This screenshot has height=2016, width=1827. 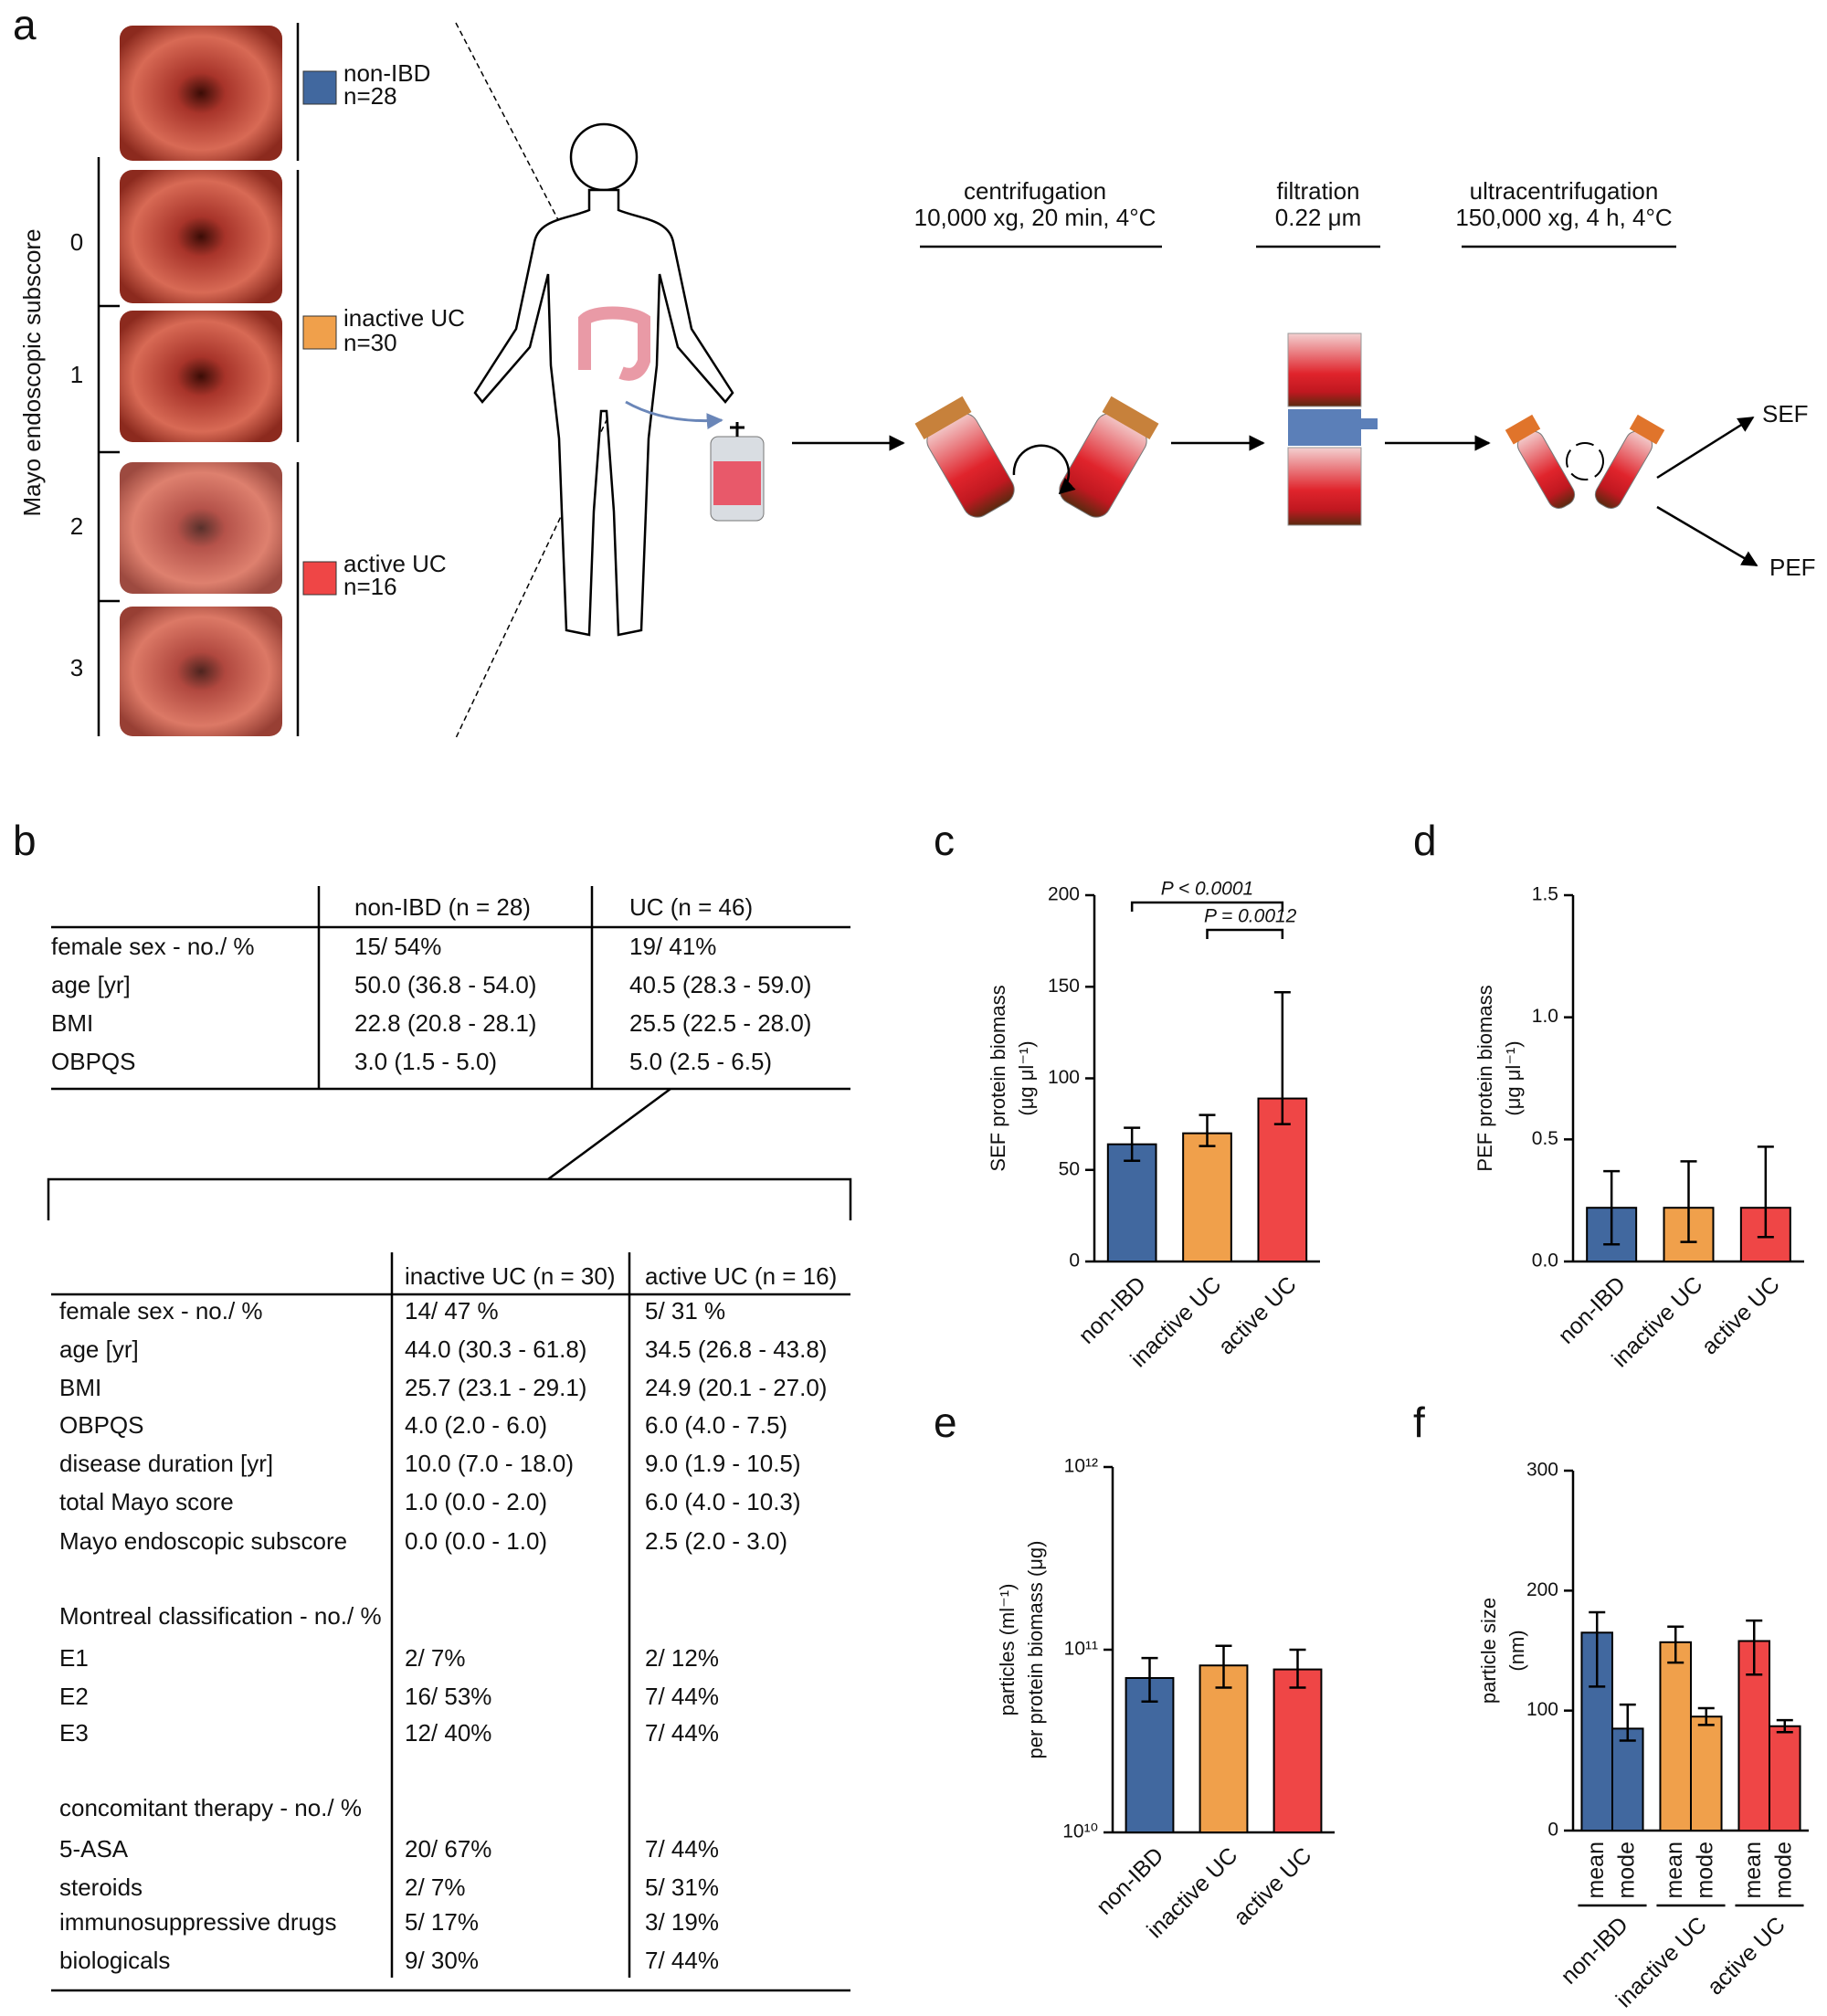 What do you see at coordinates (1250, 916) in the screenshot?
I see `significance-label: P = 0.0012` at bounding box center [1250, 916].